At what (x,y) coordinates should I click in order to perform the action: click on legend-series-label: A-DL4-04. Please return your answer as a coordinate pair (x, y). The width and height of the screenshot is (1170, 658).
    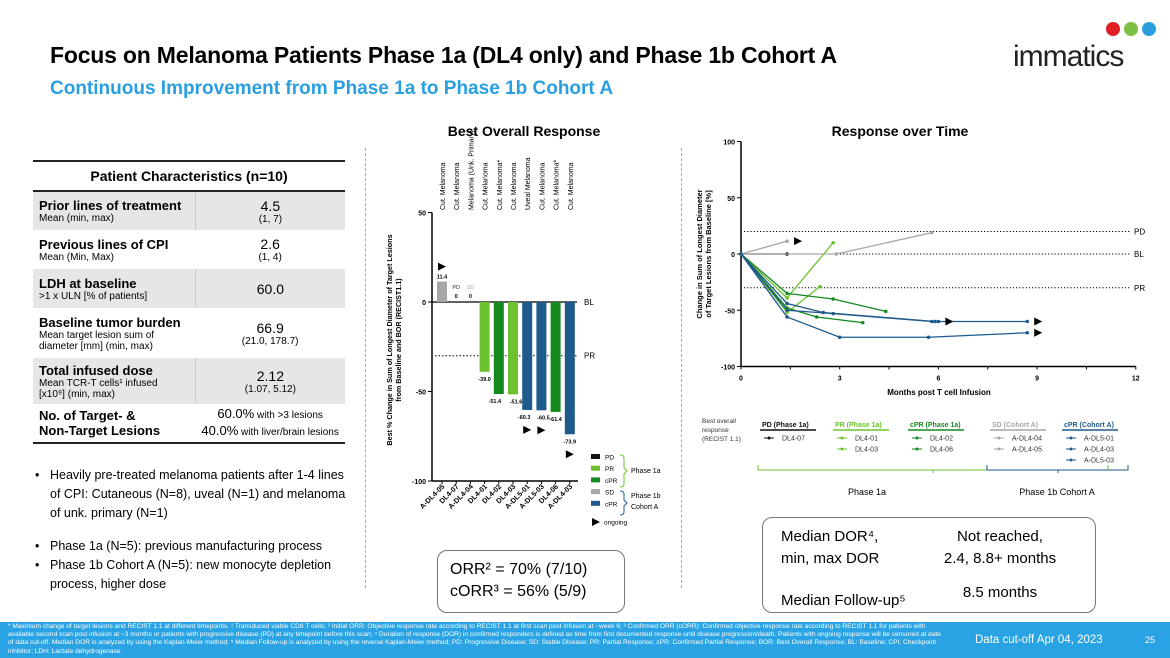
    Looking at the image, I should click on (1027, 439).